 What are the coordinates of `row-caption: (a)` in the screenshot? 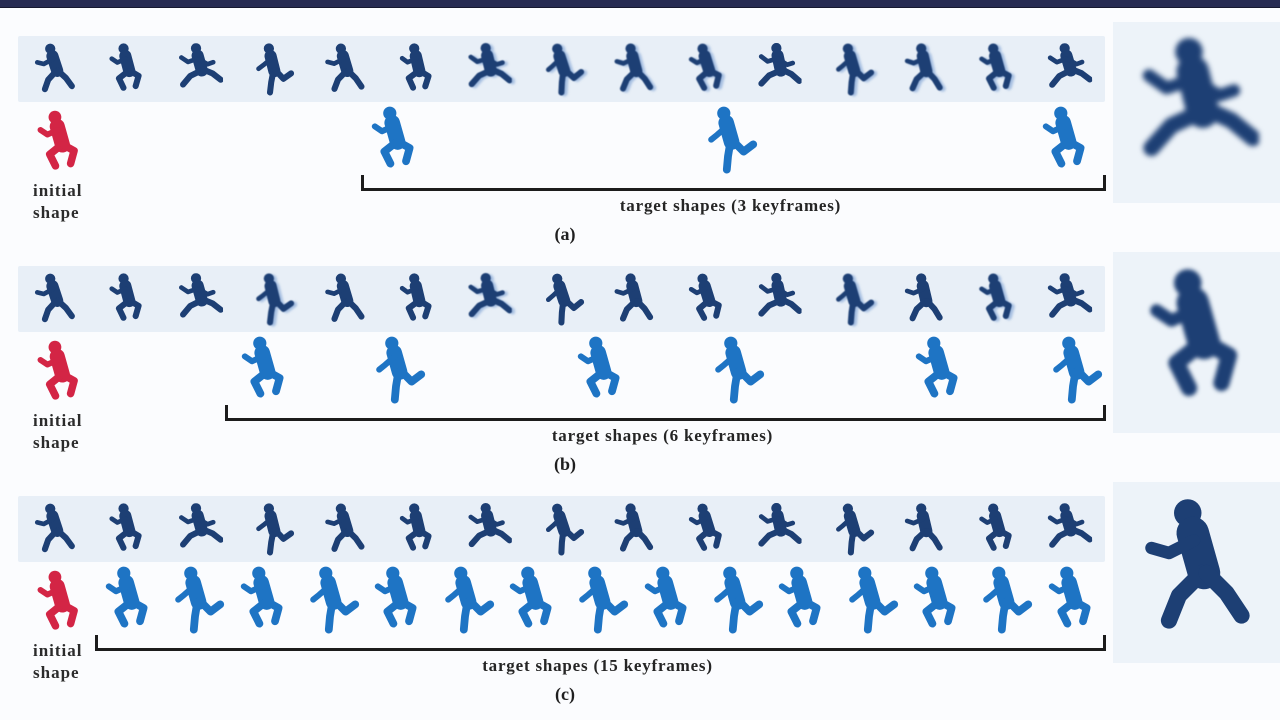 It's located at (565, 234).